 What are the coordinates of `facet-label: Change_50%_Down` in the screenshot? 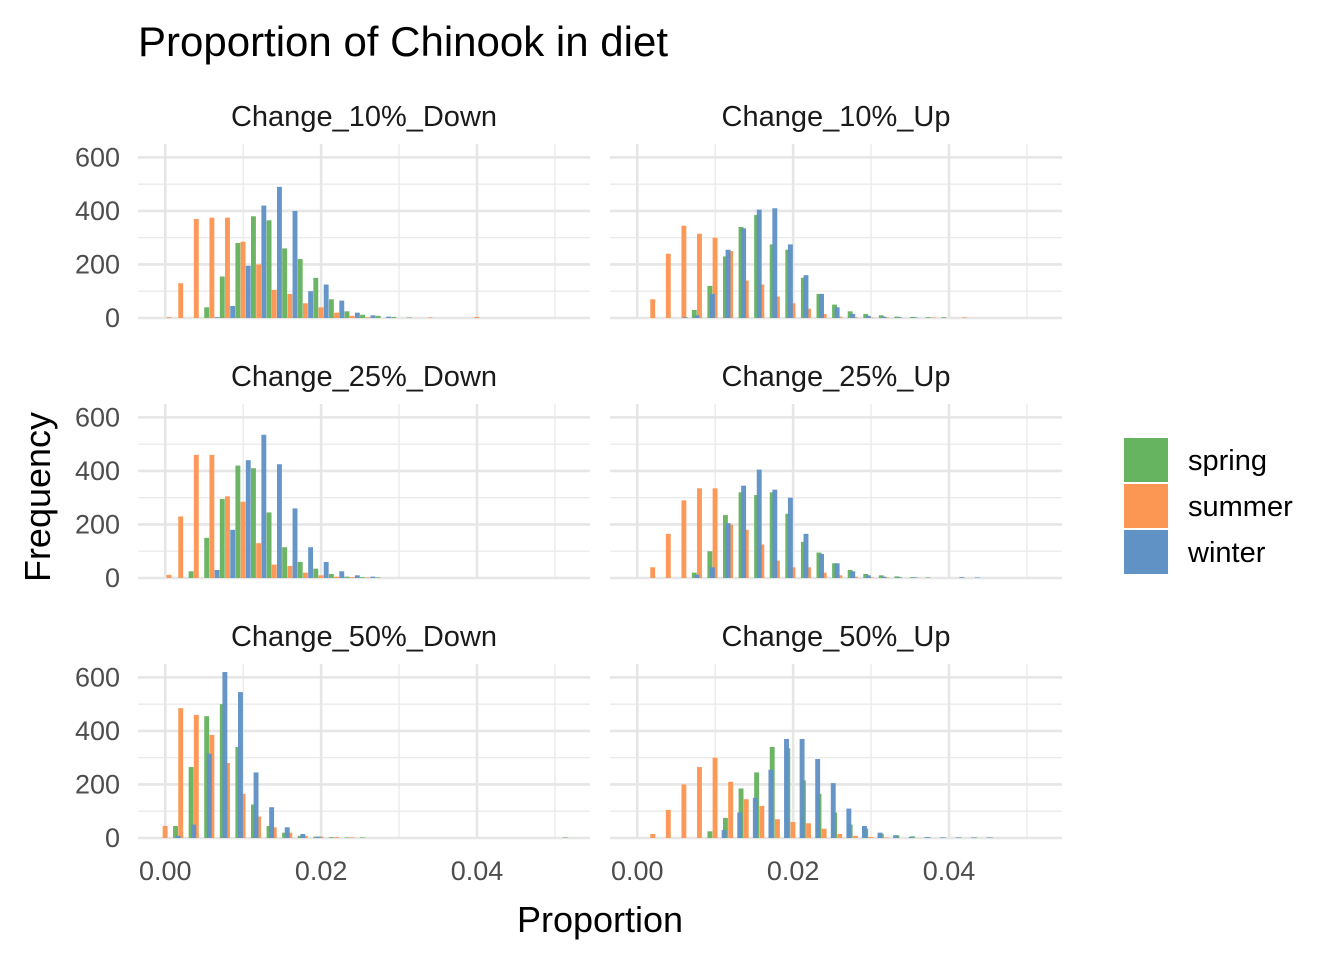 It's located at (364, 637).